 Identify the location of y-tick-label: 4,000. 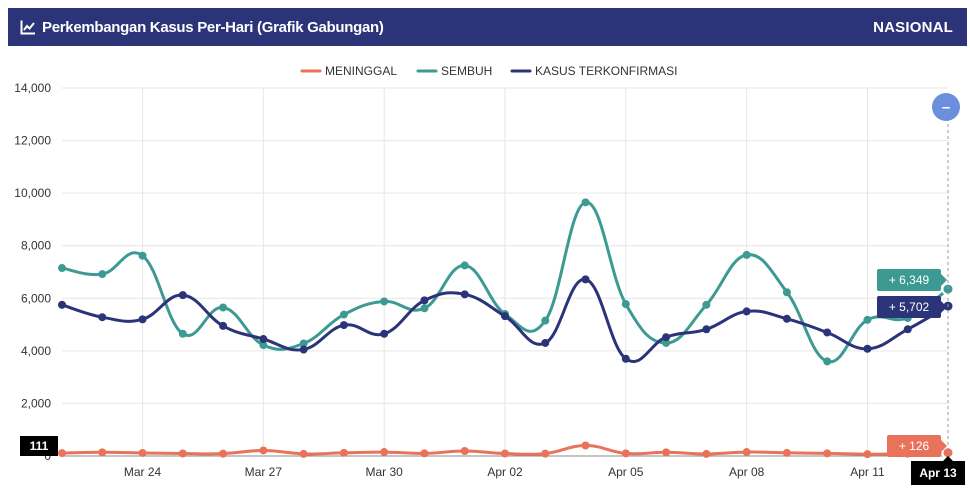
(36, 351).